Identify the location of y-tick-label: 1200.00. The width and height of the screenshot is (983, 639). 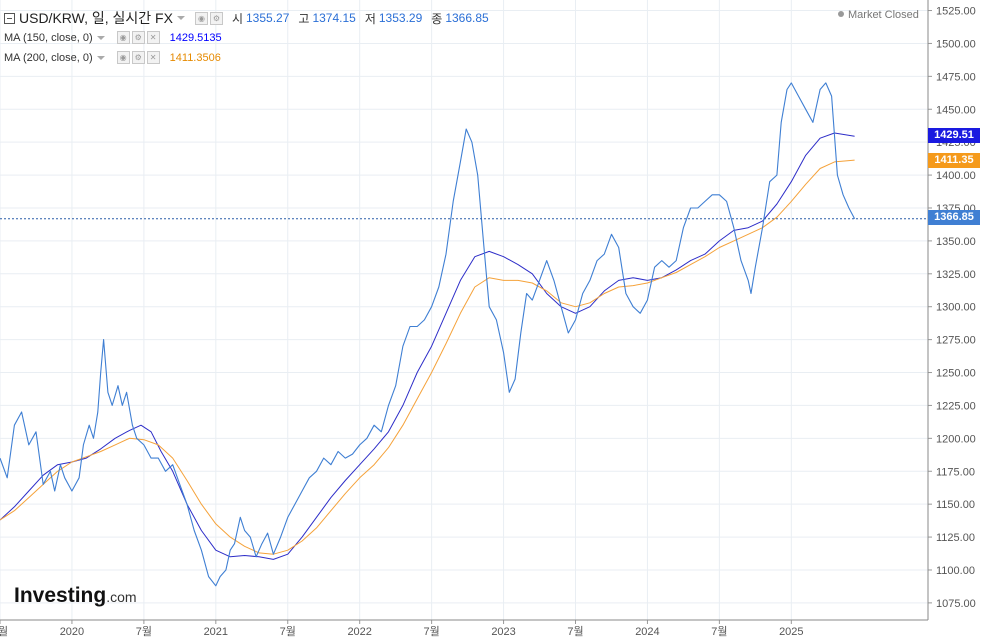
(956, 439).